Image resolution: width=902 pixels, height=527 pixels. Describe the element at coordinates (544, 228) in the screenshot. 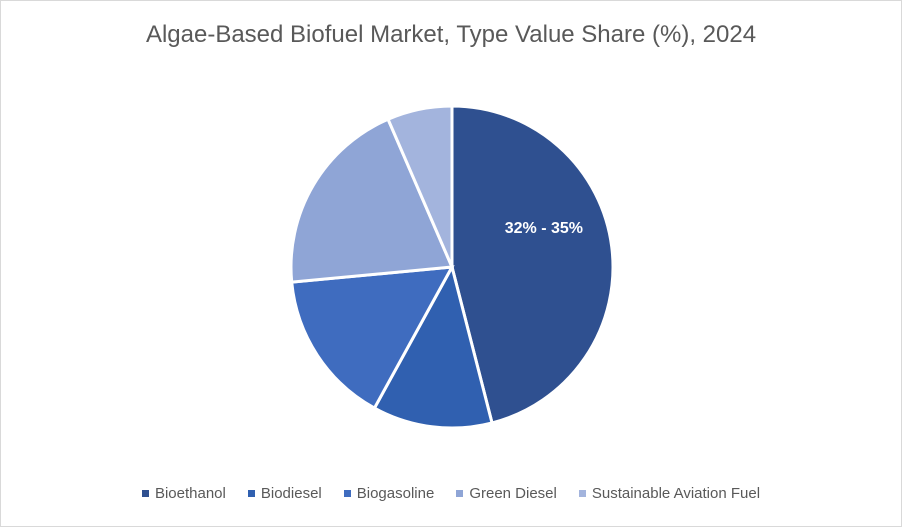

I see `data-label-bioethanol: 32% - 35%` at that location.